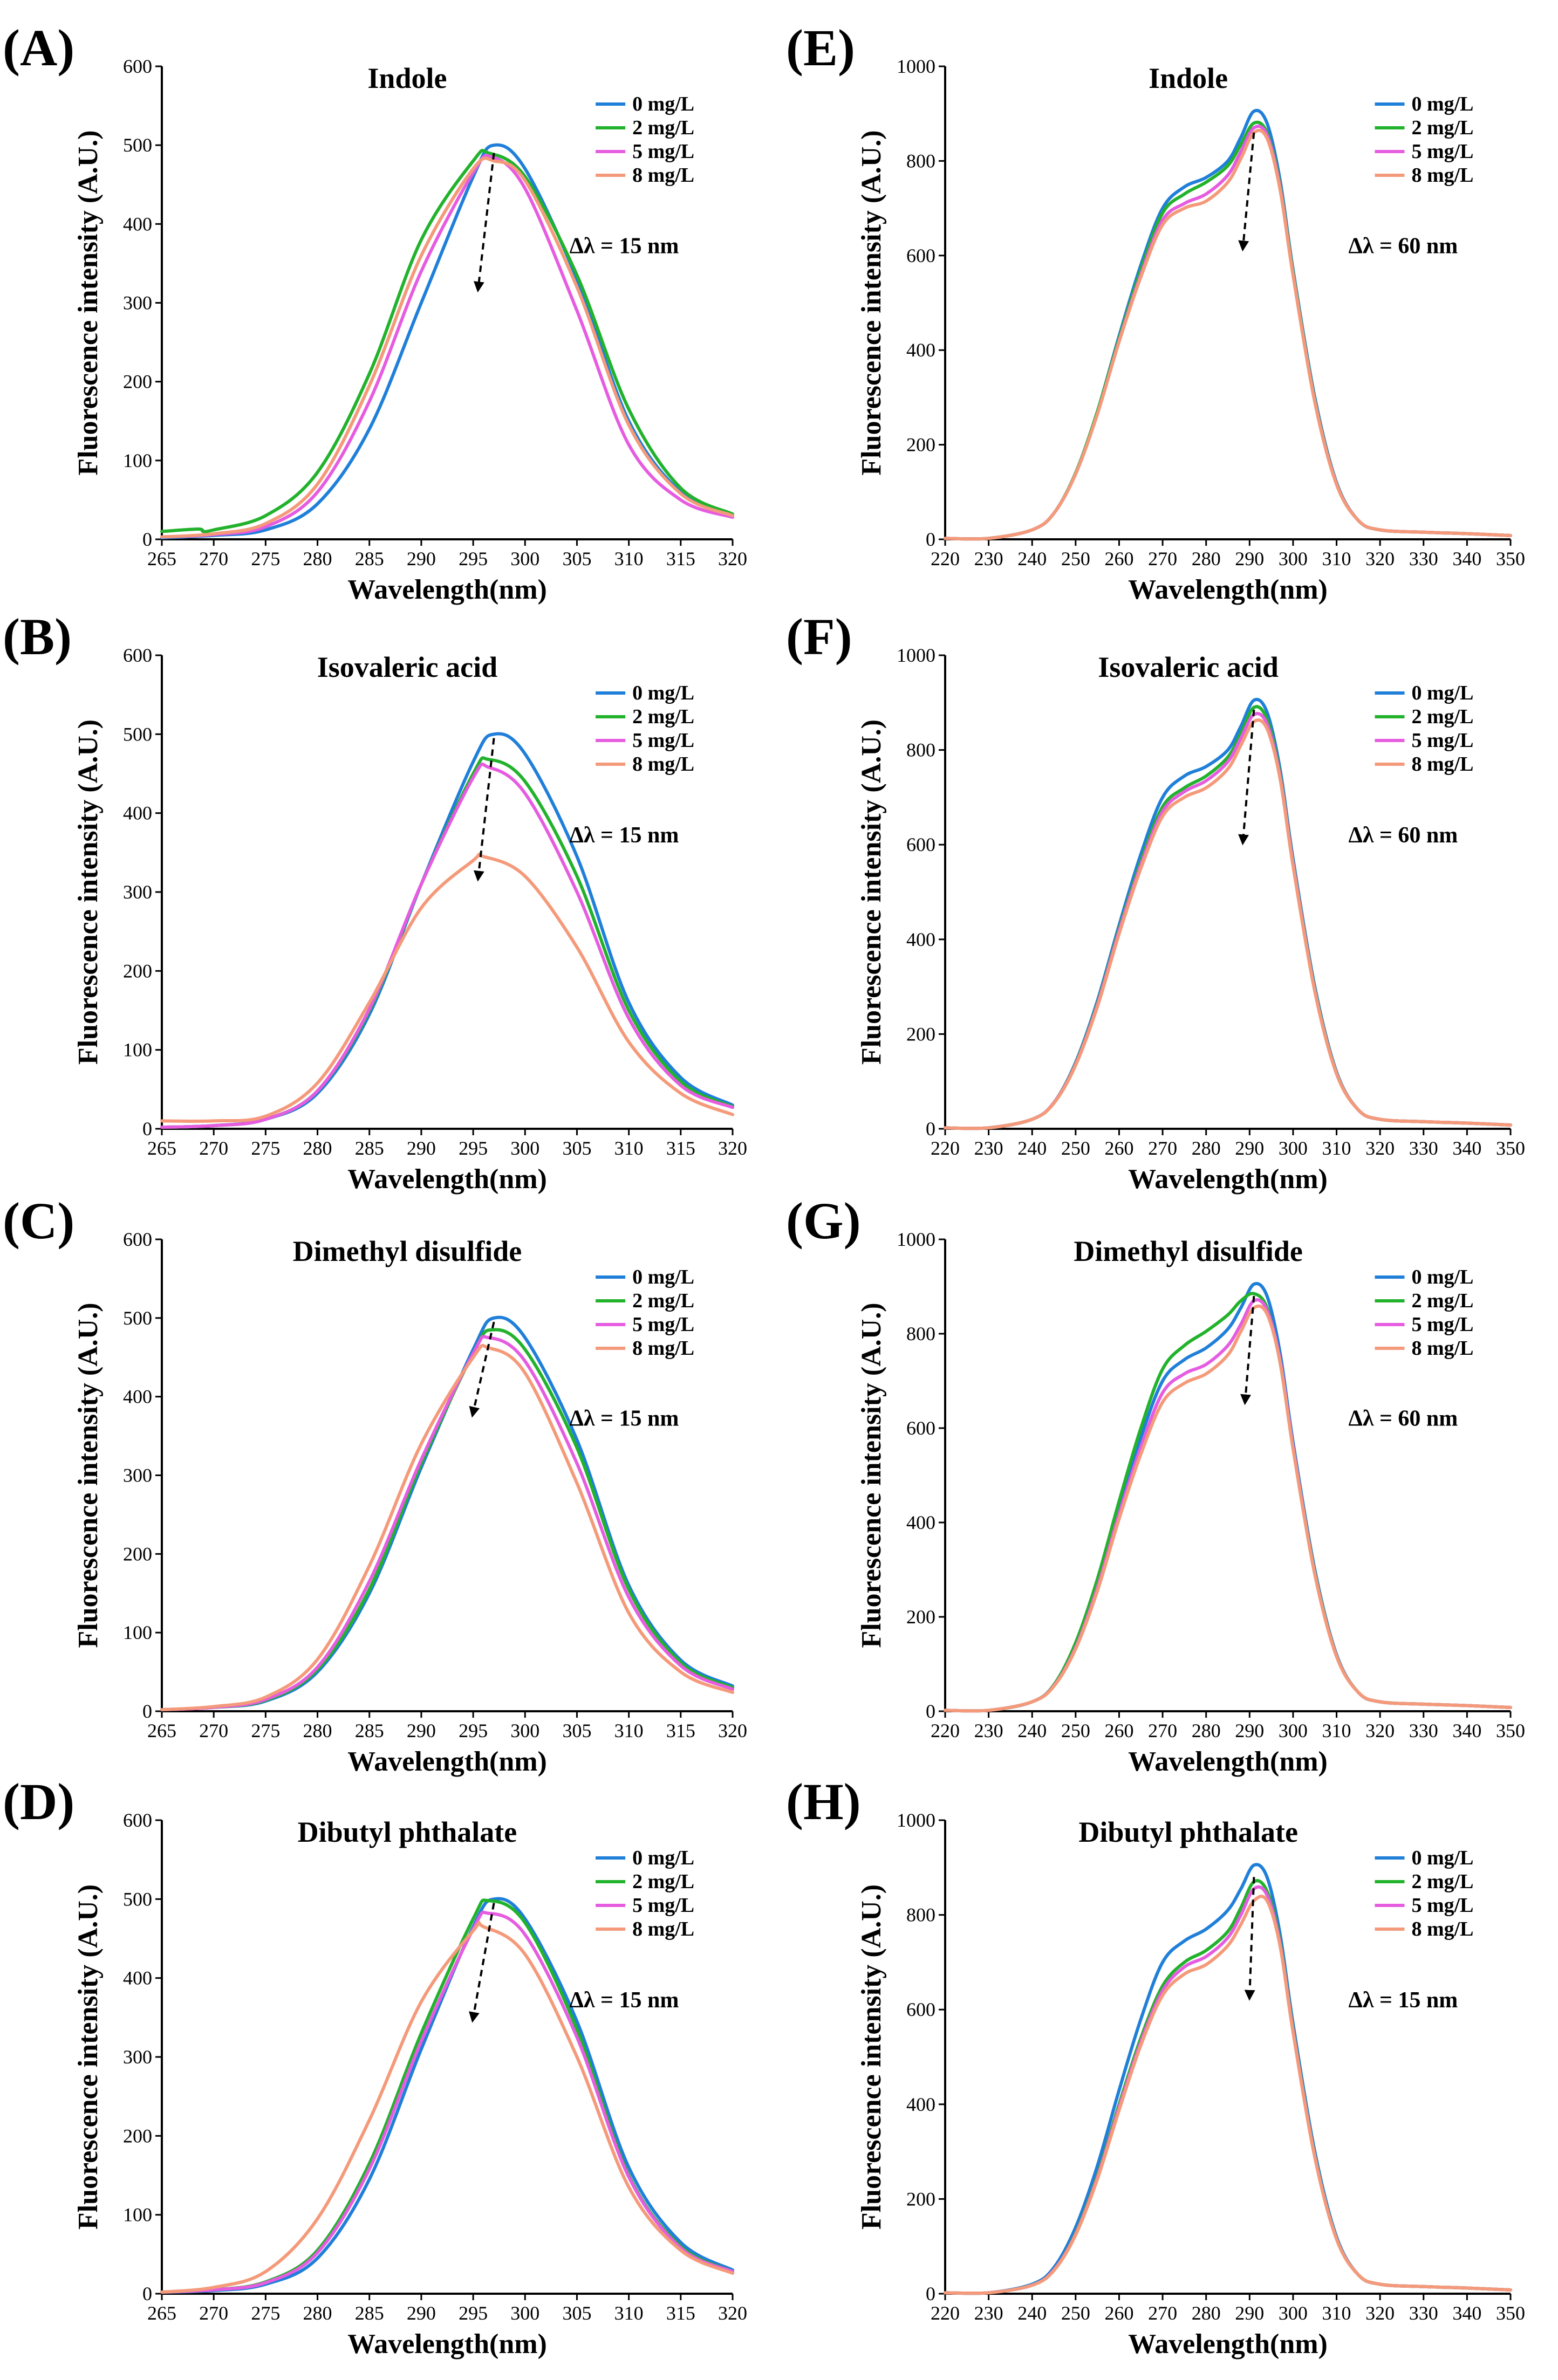  Describe the element at coordinates (407, 1251) in the screenshot. I see `chart-title: Dimethyl disulfide` at that location.